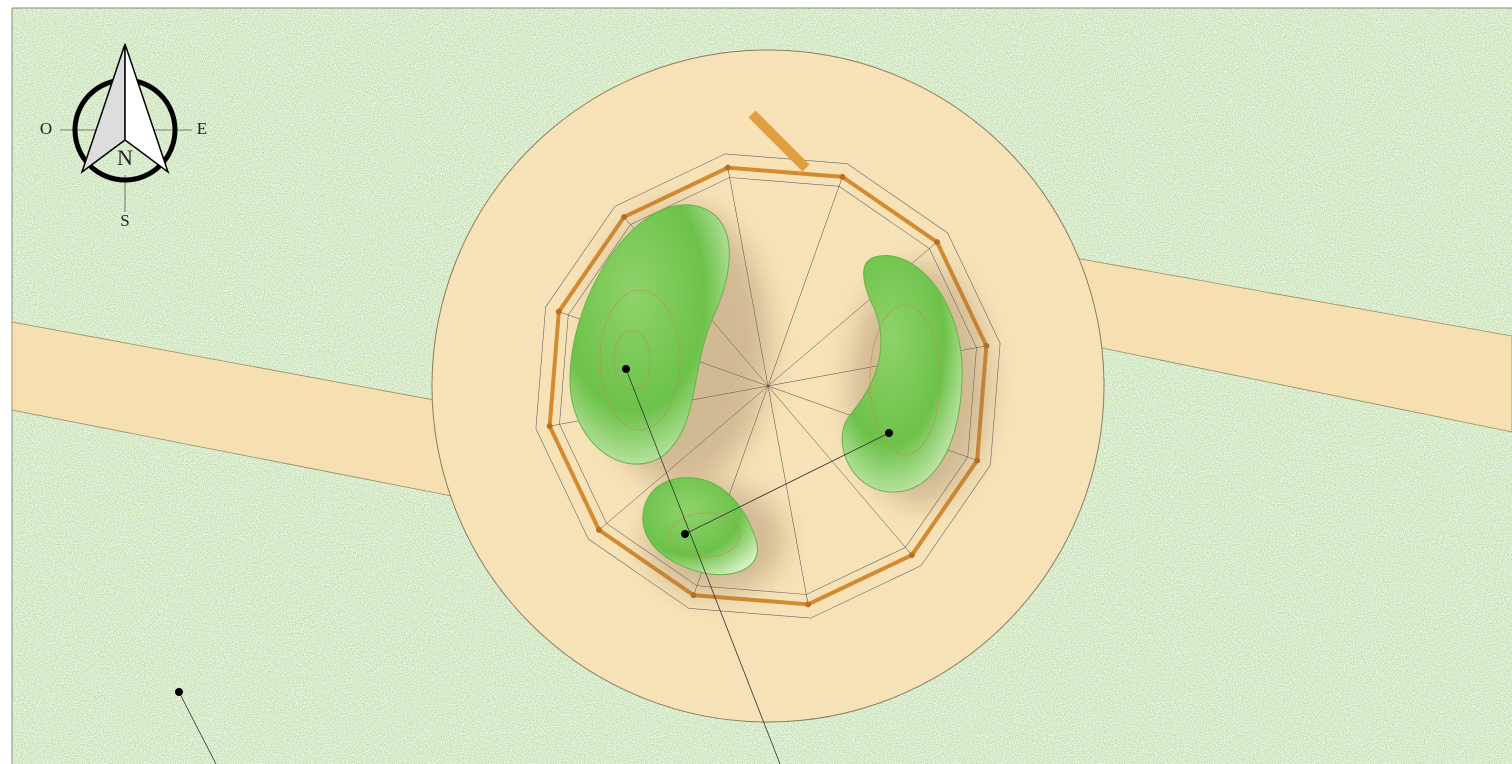 This screenshot has height=764, width=1512. Describe the element at coordinates (124, 220) in the screenshot. I see `compass-south: S` at that location.